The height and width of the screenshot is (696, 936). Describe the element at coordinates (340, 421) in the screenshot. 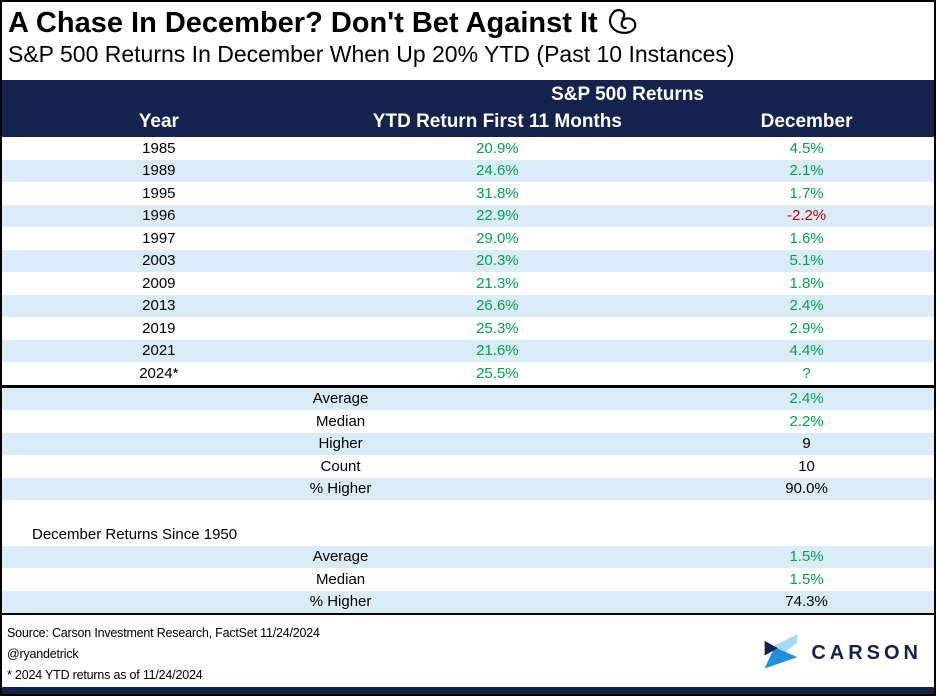

I see `summary-label: Median` at that location.